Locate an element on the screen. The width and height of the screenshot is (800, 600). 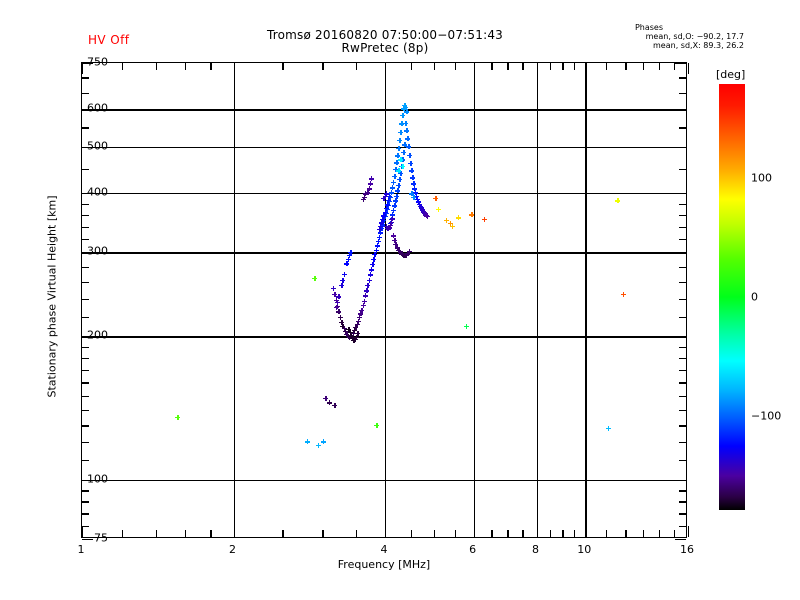
colorbar-tick-label: −100 is located at coordinates (766, 416).